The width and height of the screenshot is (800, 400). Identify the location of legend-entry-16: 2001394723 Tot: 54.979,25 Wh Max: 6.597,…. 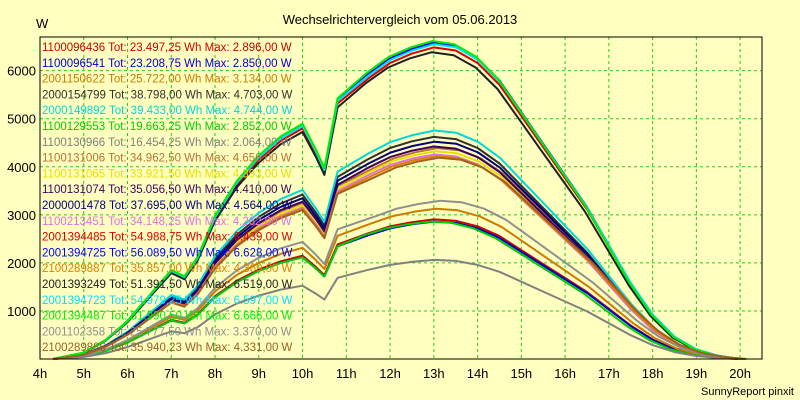
(167, 301).